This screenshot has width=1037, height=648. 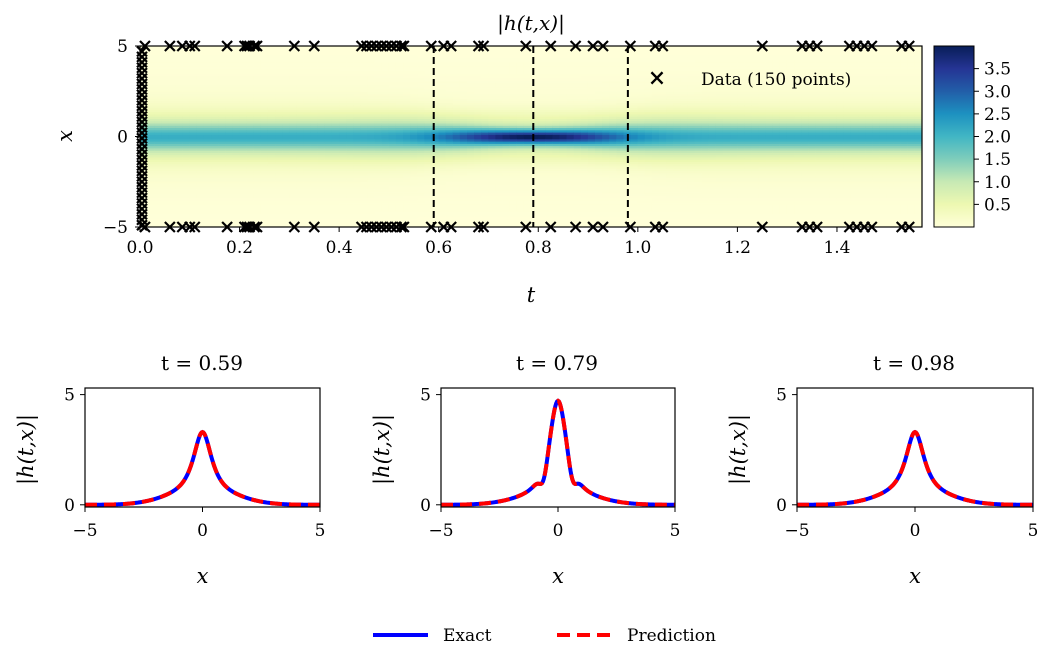 I want to click on heatmap-title: |h(t,x)|, so click(x=531, y=23).